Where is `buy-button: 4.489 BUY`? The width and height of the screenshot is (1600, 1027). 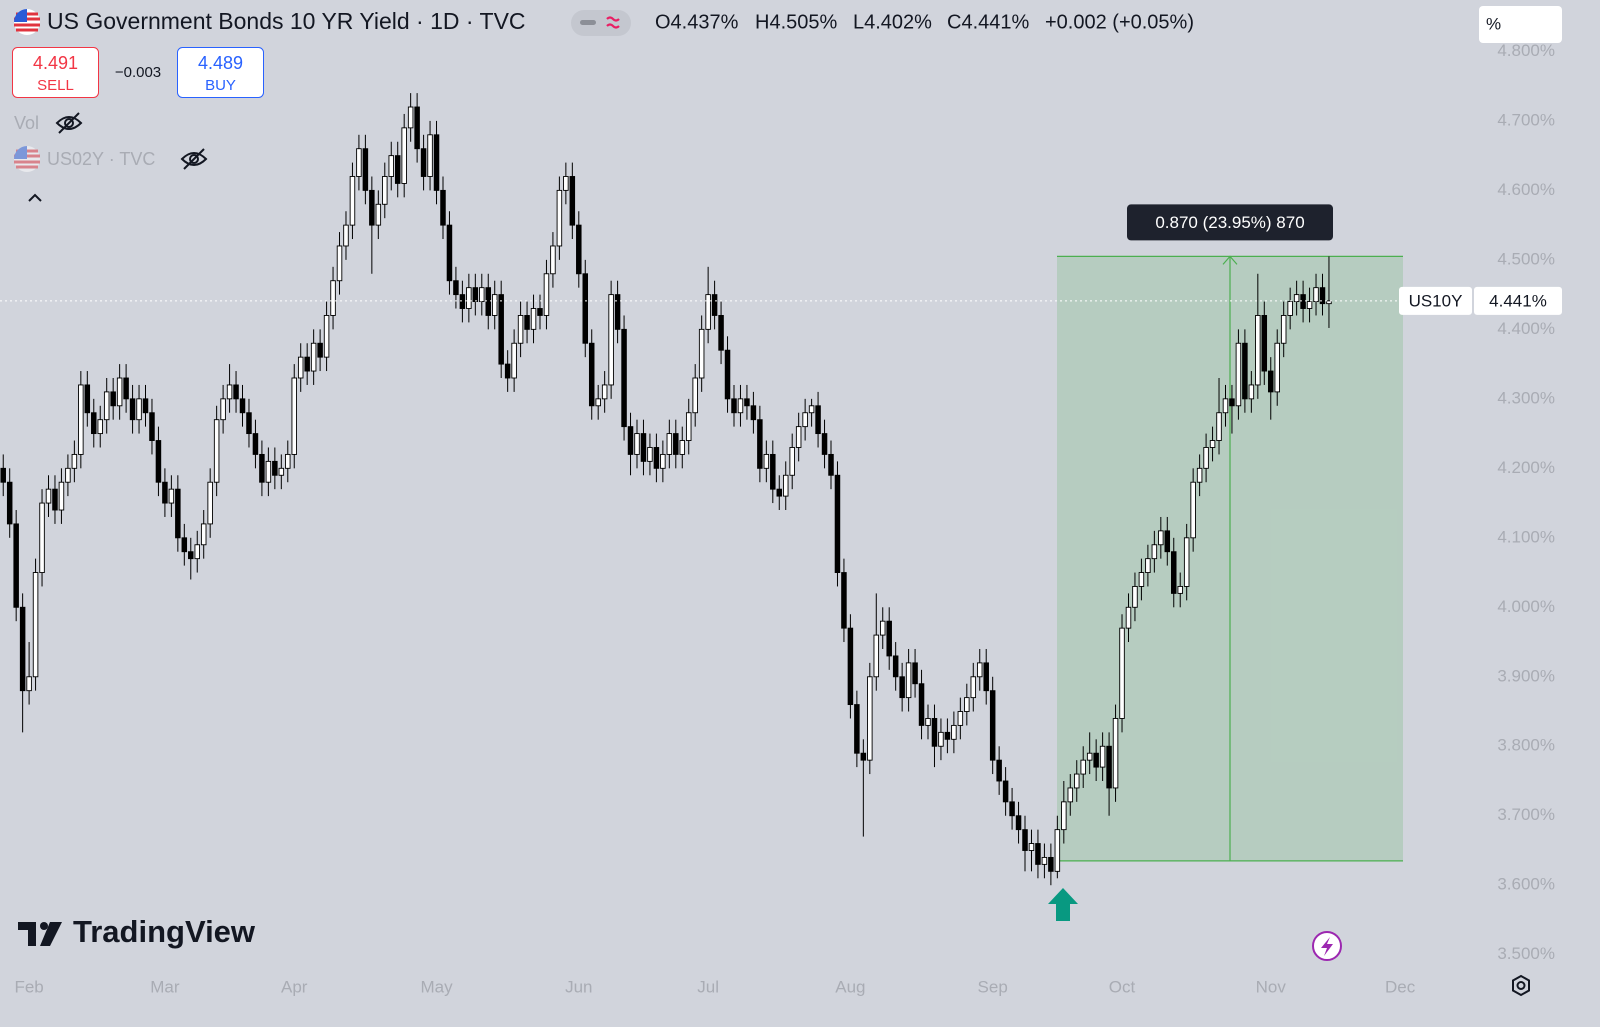
buy-button: 4.489 BUY is located at coordinates (220, 72).